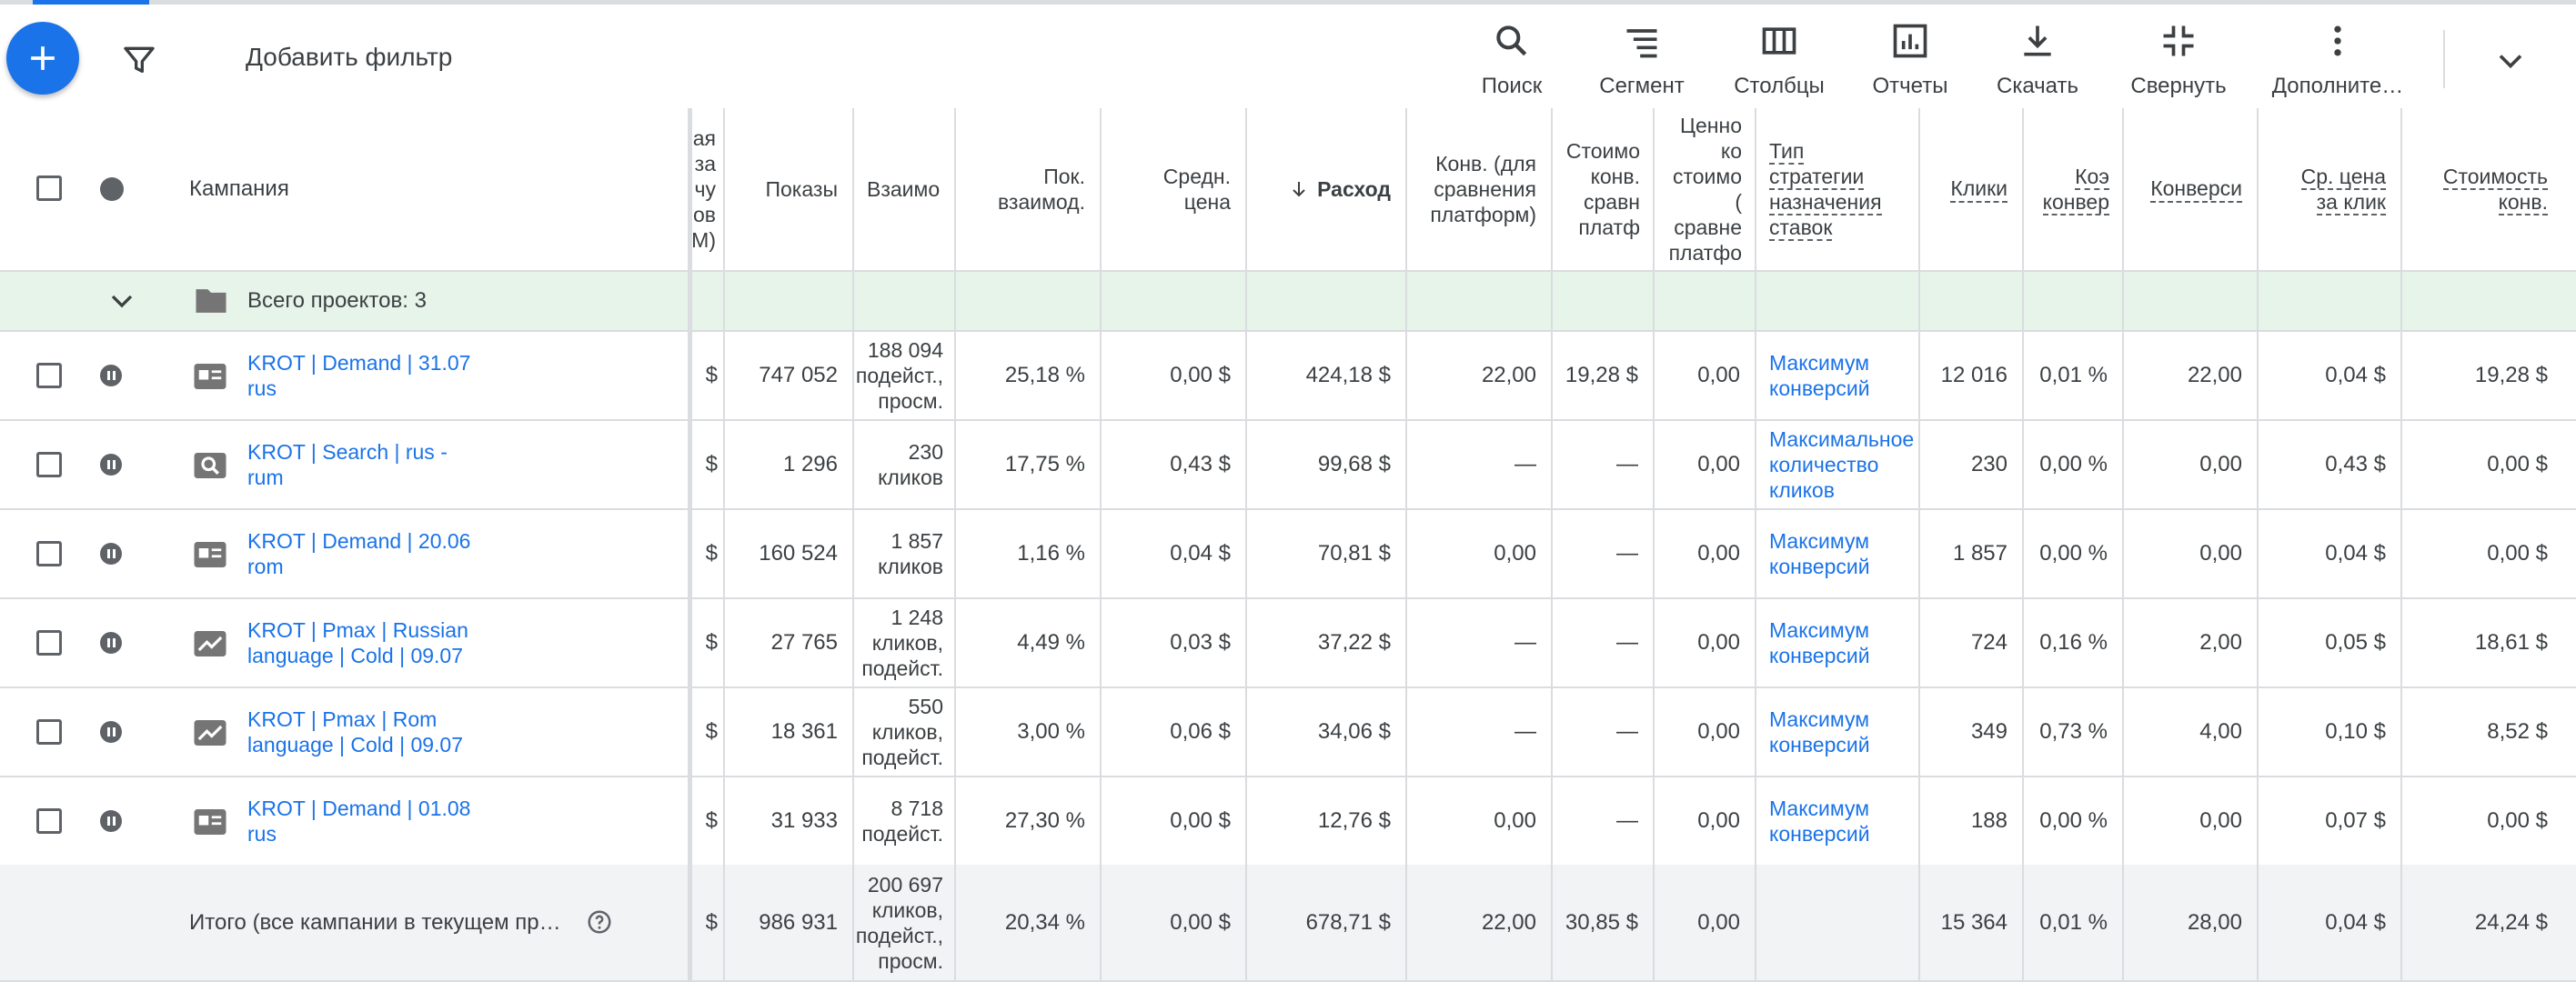 This screenshot has height=982, width=2576. I want to click on create-button, so click(42, 58).